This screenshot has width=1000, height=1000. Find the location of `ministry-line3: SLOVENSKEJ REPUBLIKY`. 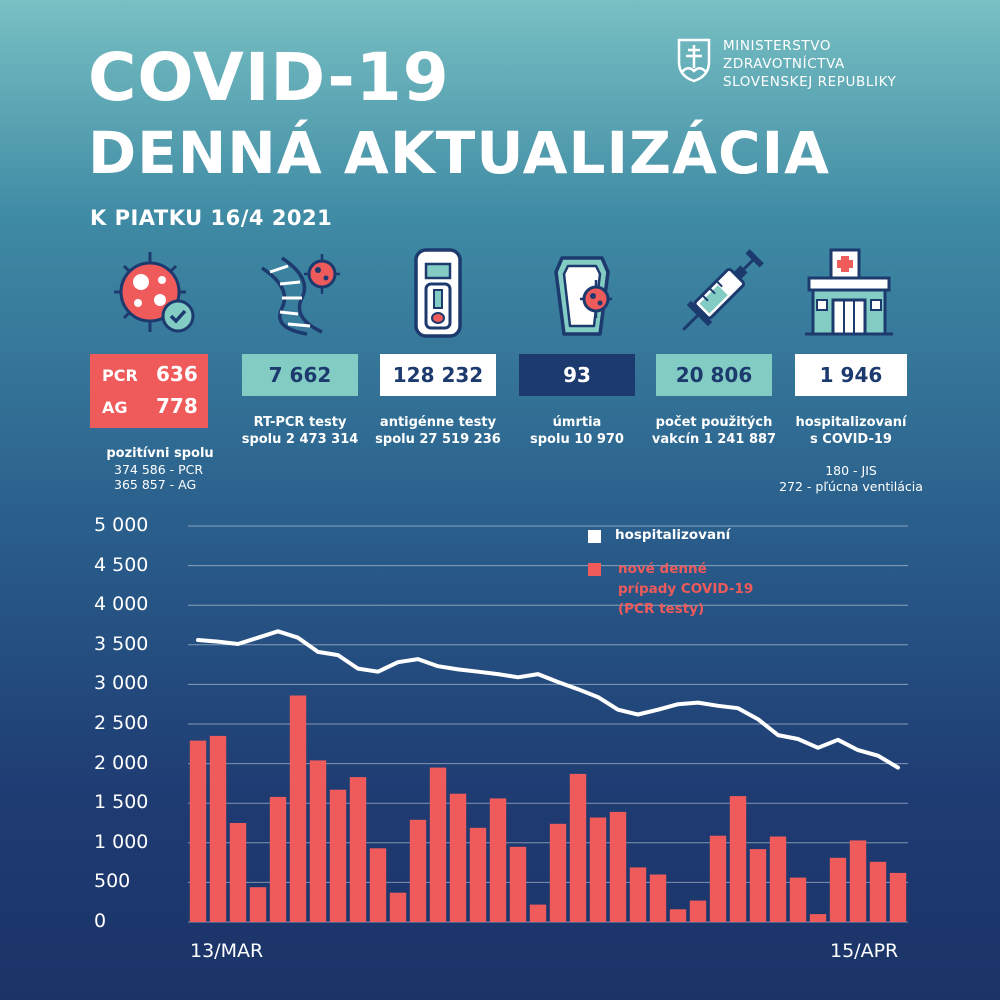

ministry-line3: SLOVENSKEJ REPUBLIKY is located at coordinates (810, 82).